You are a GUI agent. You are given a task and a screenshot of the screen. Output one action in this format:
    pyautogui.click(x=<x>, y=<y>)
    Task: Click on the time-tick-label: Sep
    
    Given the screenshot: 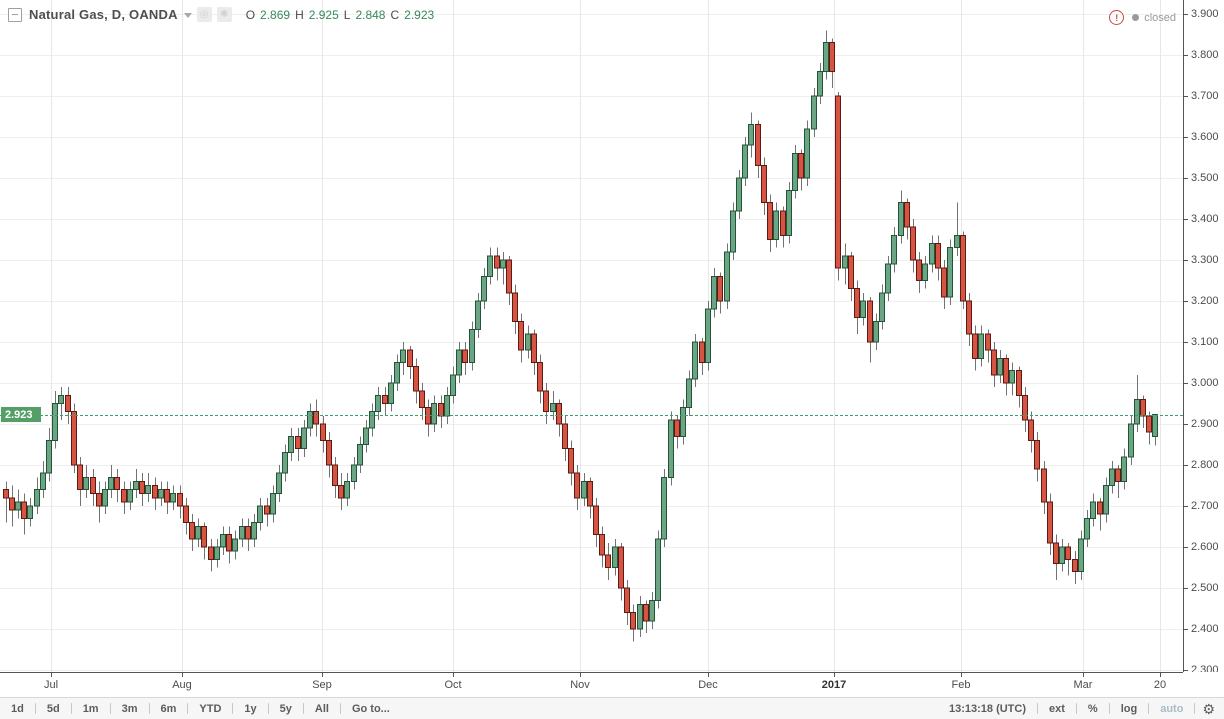 What is the action you would take?
    pyautogui.click(x=322, y=685)
    